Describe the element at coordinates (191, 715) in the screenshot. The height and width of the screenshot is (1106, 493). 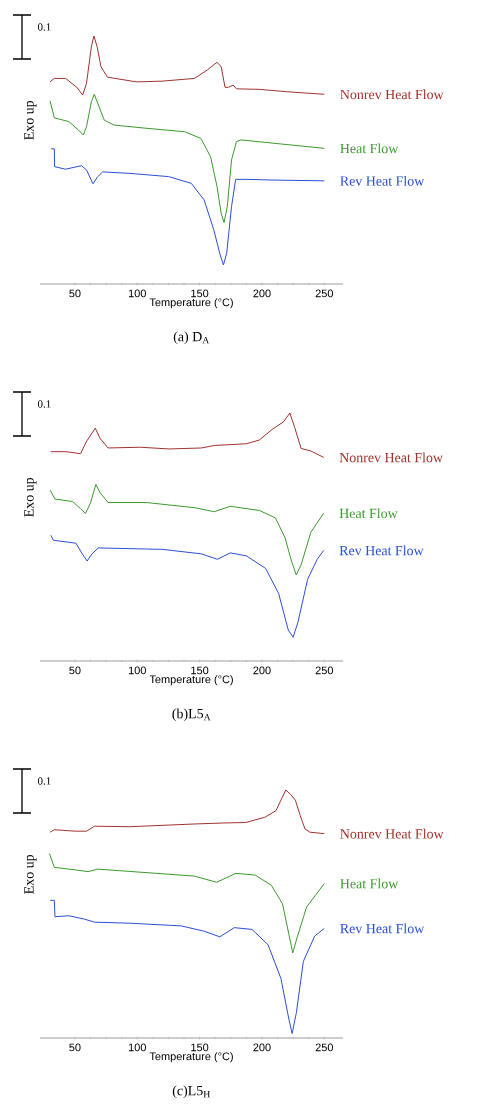
I see `text: (b)L5$_{A}$` at that location.